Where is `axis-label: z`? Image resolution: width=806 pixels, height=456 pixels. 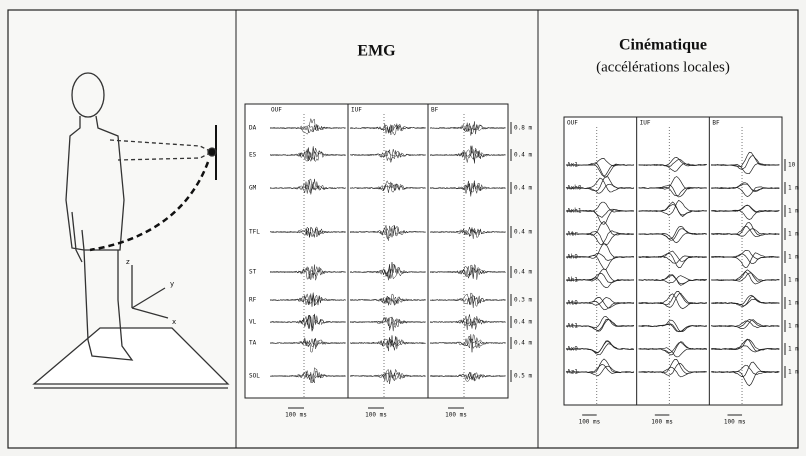
axis-label: z is located at coordinates (128, 262).